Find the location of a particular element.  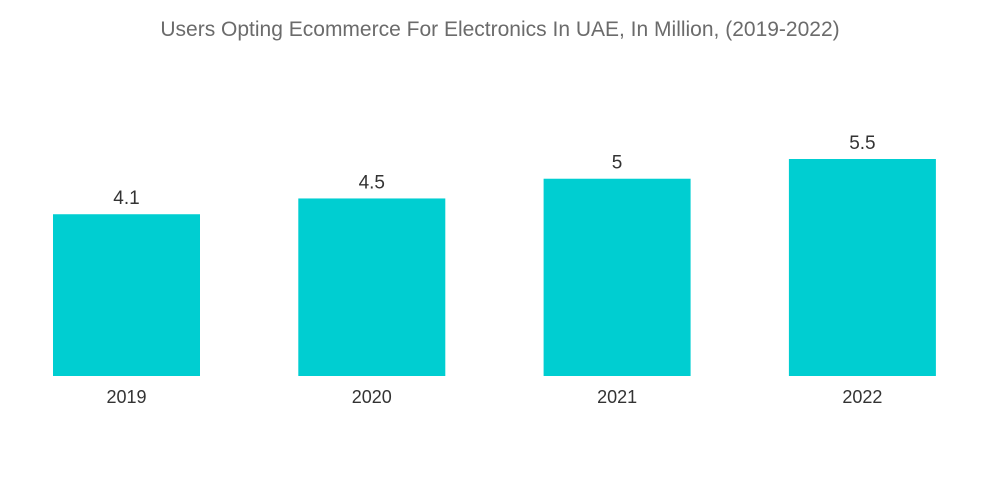

bar-2020 is located at coordinates (372, 287).